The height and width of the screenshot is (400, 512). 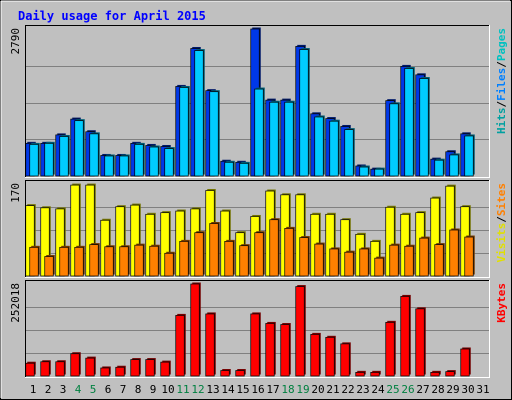 I want to click on legend-entry: KBytes, so click(x=501, y=303).